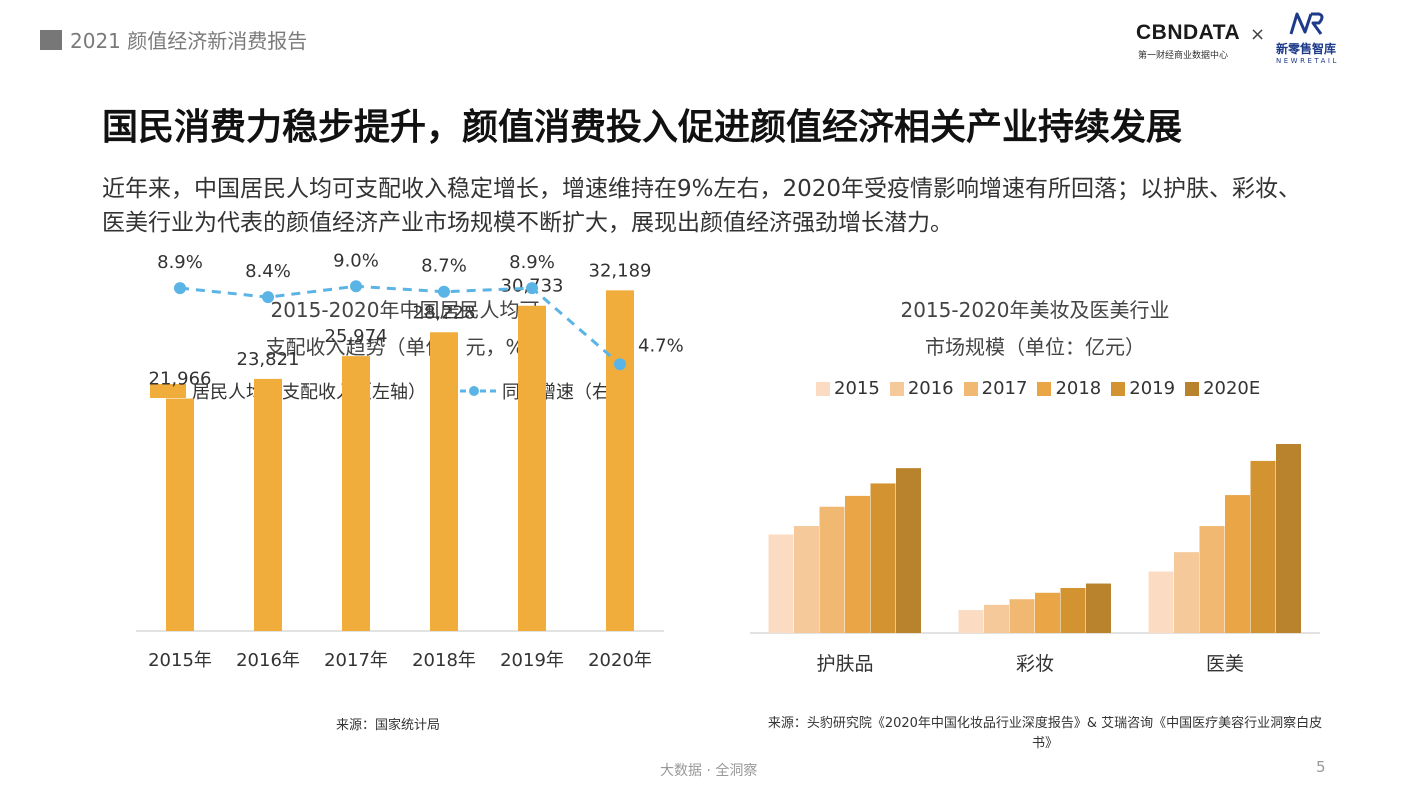 The height and width of the screenshot is (796, 1428). What do you see at coordinates (1152, 388) in the screenshot?
I see `legend-label: 2019` at bounding box center [1152, 388].